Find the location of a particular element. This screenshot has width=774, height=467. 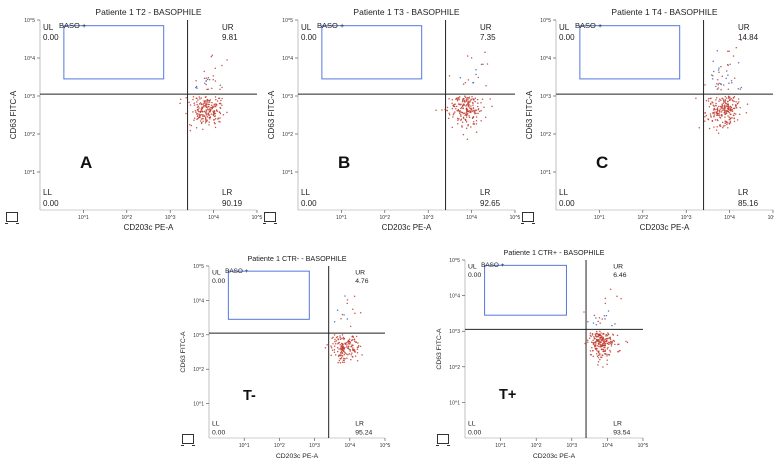

quadrant-lr-label: LR is located at coordinates (485, 192).